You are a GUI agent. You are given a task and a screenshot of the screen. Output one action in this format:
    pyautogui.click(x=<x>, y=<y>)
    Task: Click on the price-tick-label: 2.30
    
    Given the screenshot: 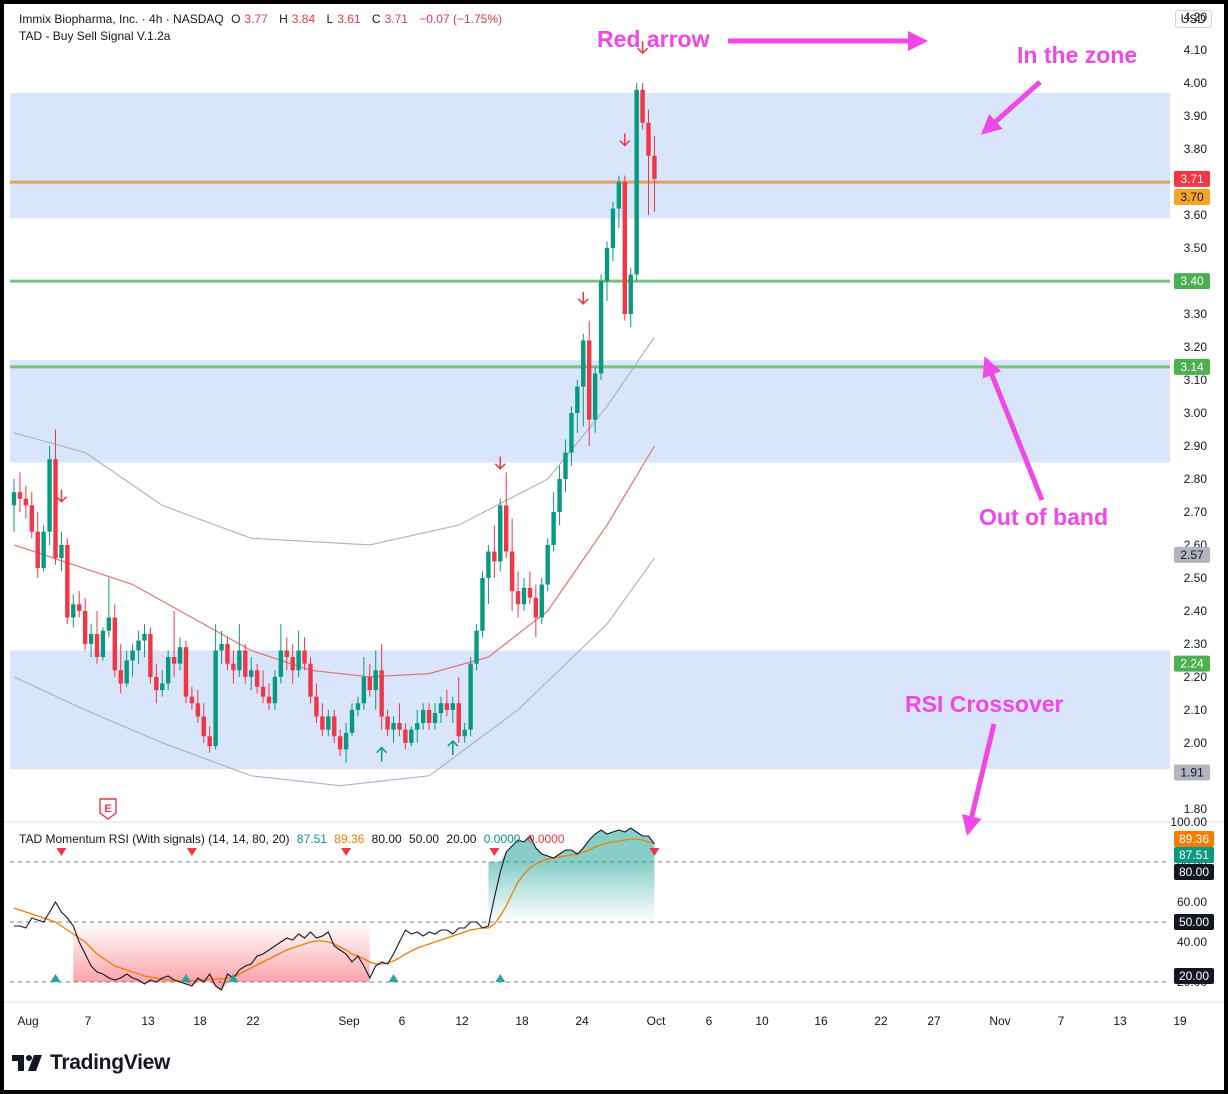 What is the action you would take?
    pyautogui.click(x=1196, y=644)
    